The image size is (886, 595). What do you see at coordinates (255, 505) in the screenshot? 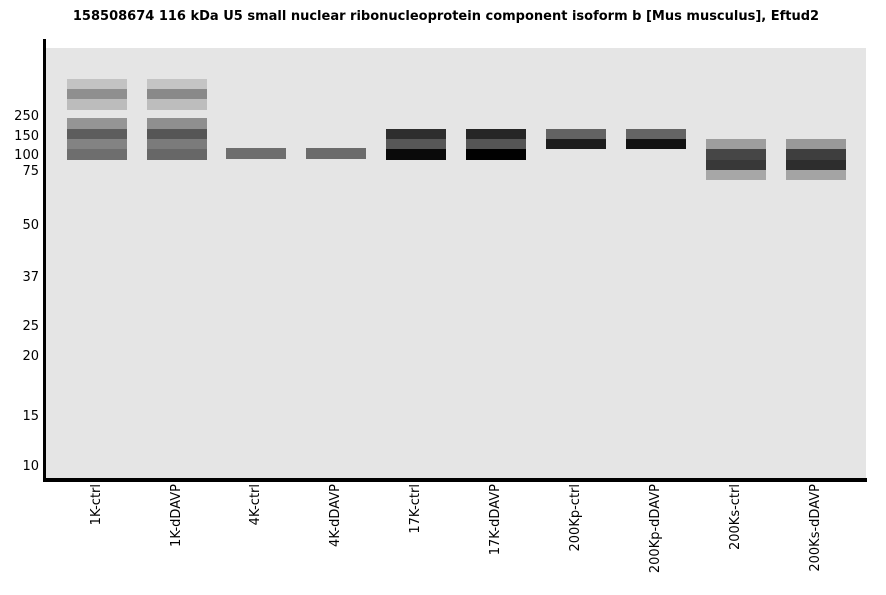
I see `x-tick-label: 4K-ctrl` at bounding box center [255, 505].